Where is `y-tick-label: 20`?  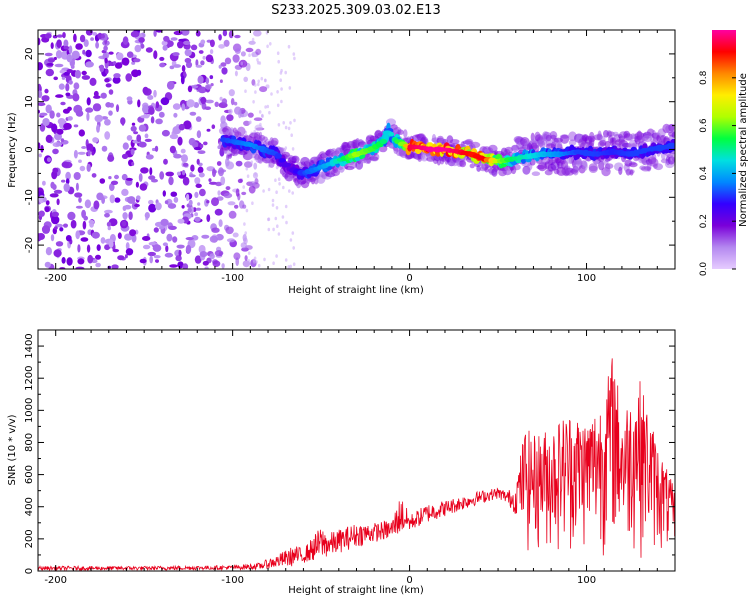
y-tick-label: 20 is located at coordinates (29, 54).